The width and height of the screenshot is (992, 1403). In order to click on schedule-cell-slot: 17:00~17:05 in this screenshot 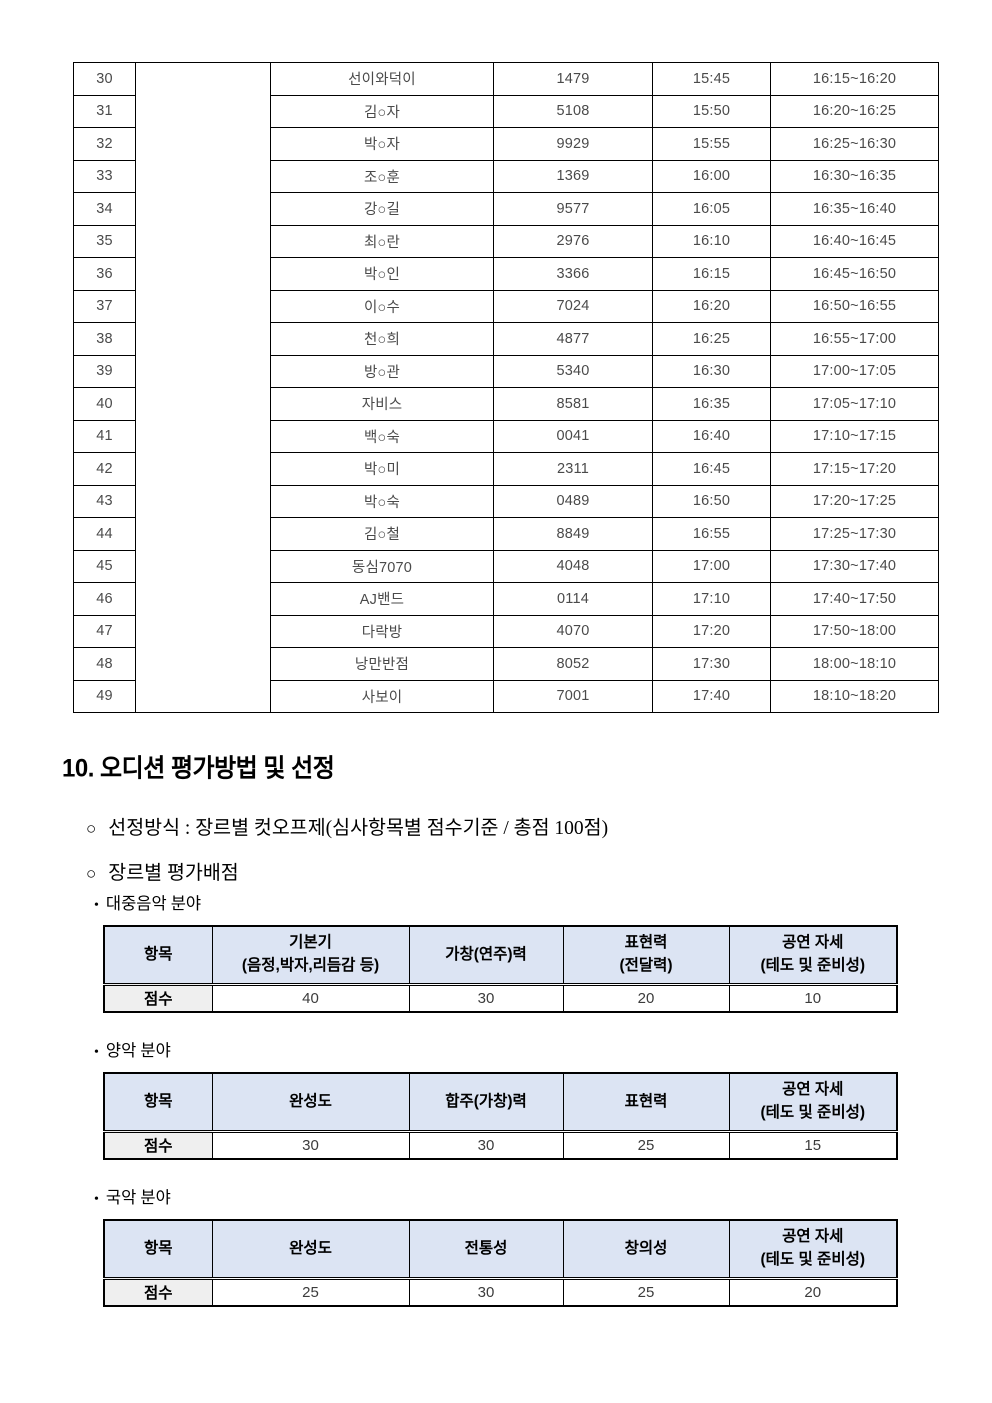, I will do `click(854, 371)`.